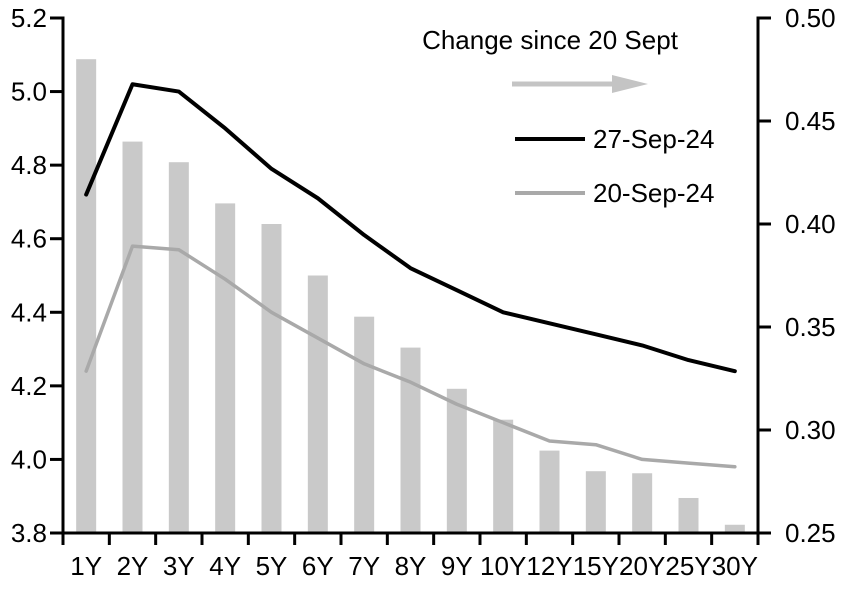 The width and height of the screenshot is (852, 589). I want to click on right-axis-tick-label: 0.50, so click(810, 18).